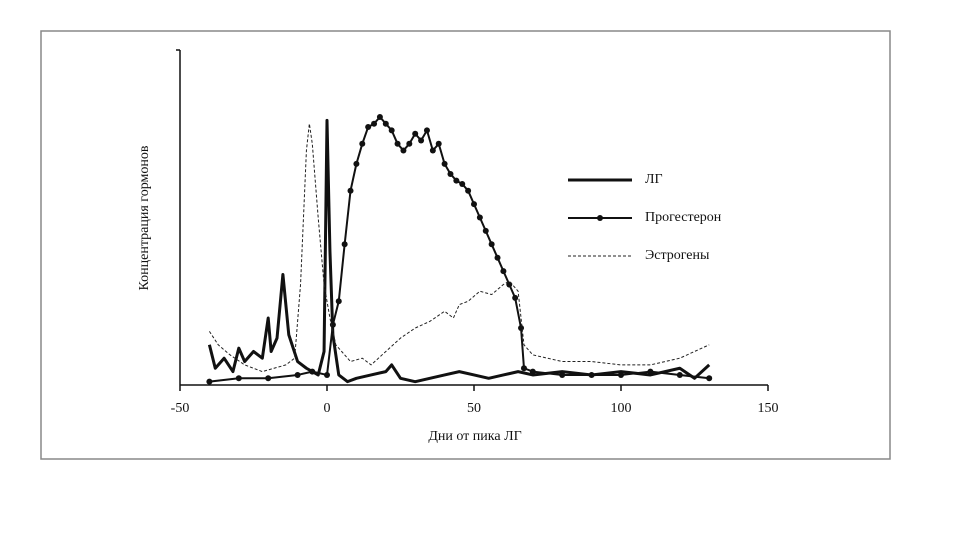 Image resolution: width=960 pixels, height=540 pixels. What do you see at coordinates (474, 408) in the screenshot?
I see `x-tick-label: 50` at bounding box center [474, 408].